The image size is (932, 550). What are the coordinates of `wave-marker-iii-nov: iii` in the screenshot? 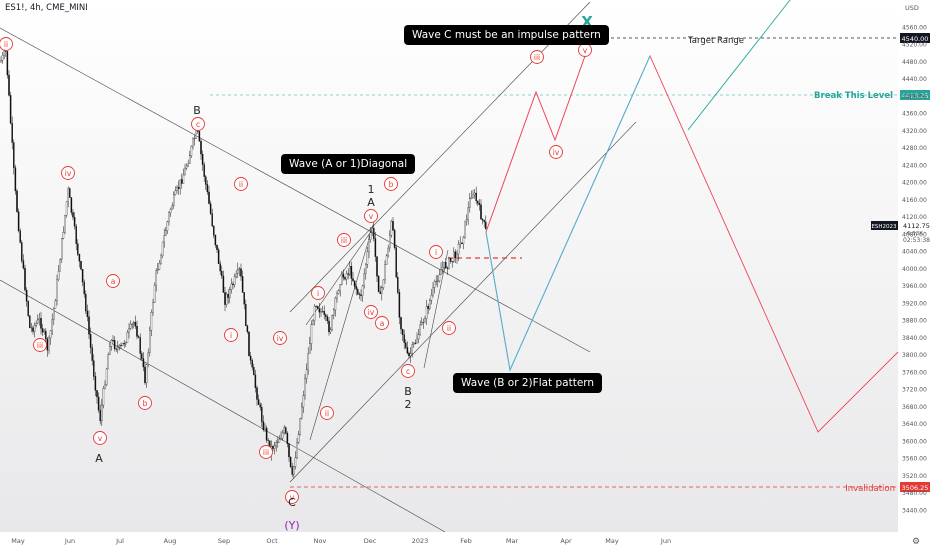 It's located at (344, 240).